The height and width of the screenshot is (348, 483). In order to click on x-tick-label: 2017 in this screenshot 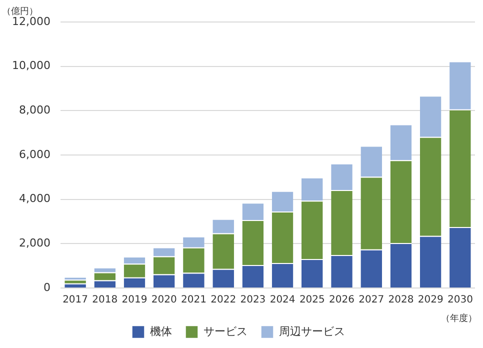, I will do `click(75, 300)`.